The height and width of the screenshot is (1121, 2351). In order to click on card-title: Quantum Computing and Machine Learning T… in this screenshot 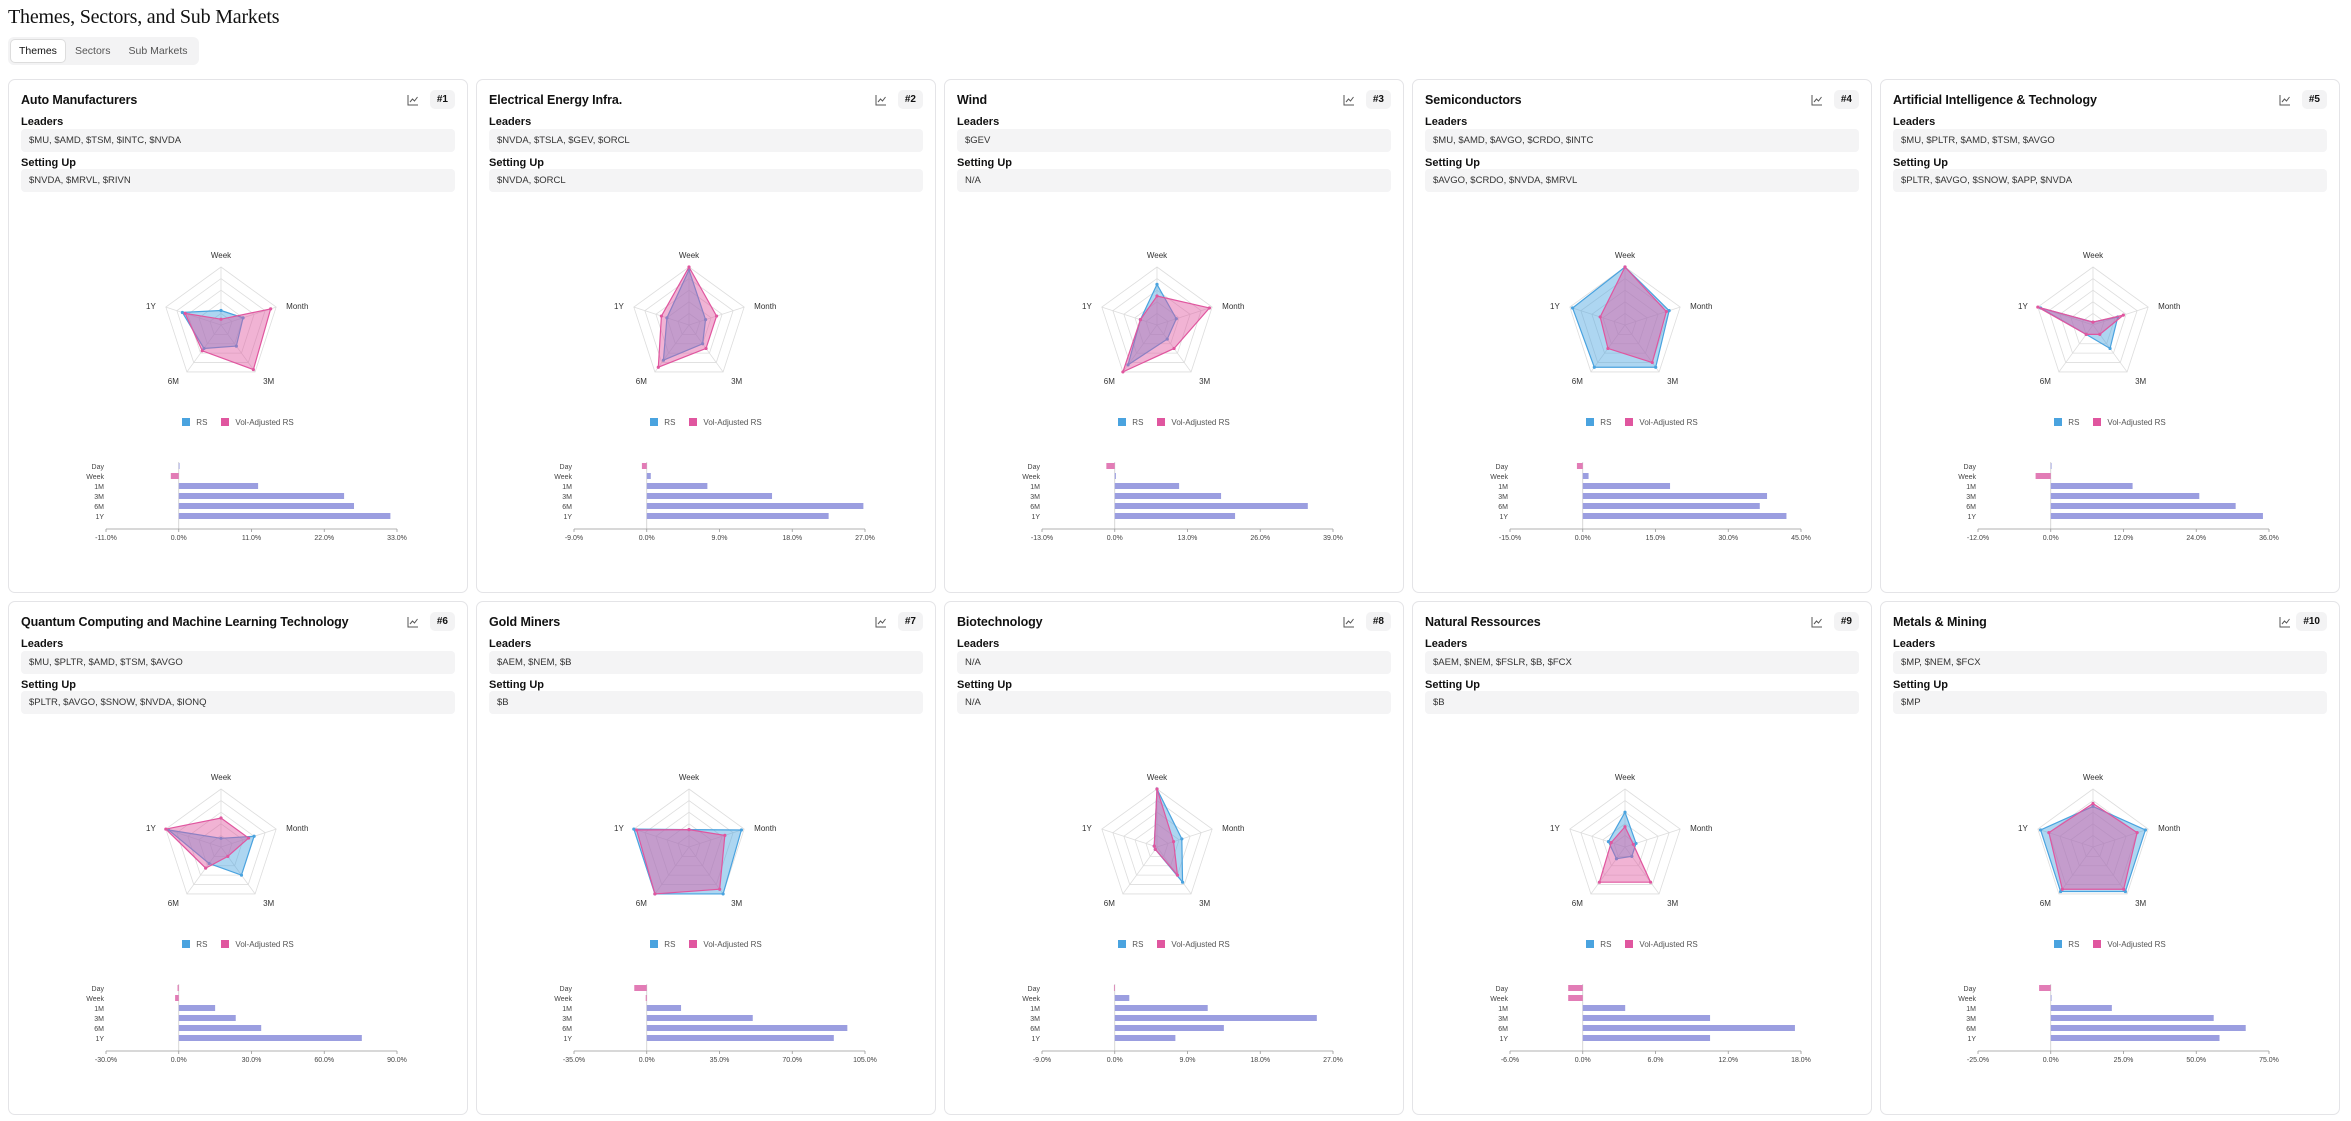, I will do `click(185, 622)`.